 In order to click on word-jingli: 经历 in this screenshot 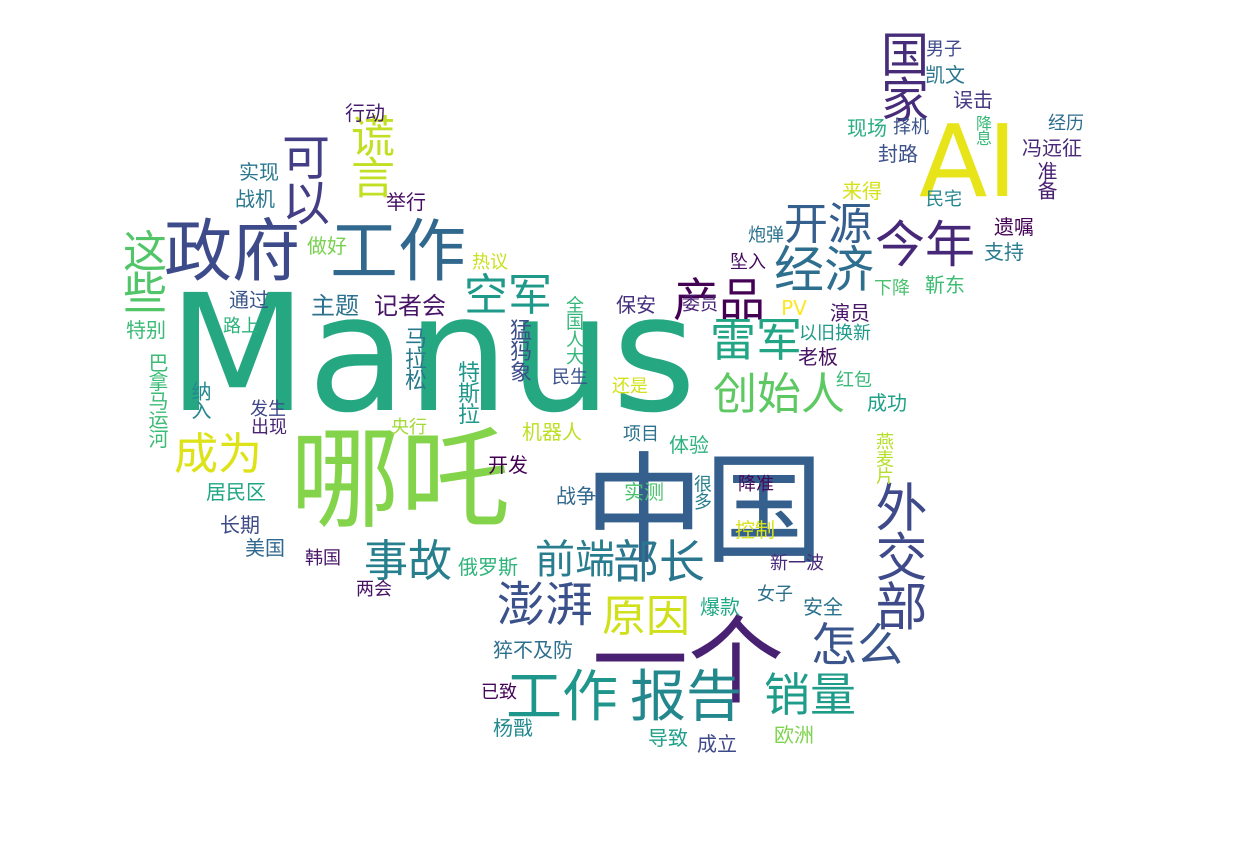, I will do `click(1066, 123)`.